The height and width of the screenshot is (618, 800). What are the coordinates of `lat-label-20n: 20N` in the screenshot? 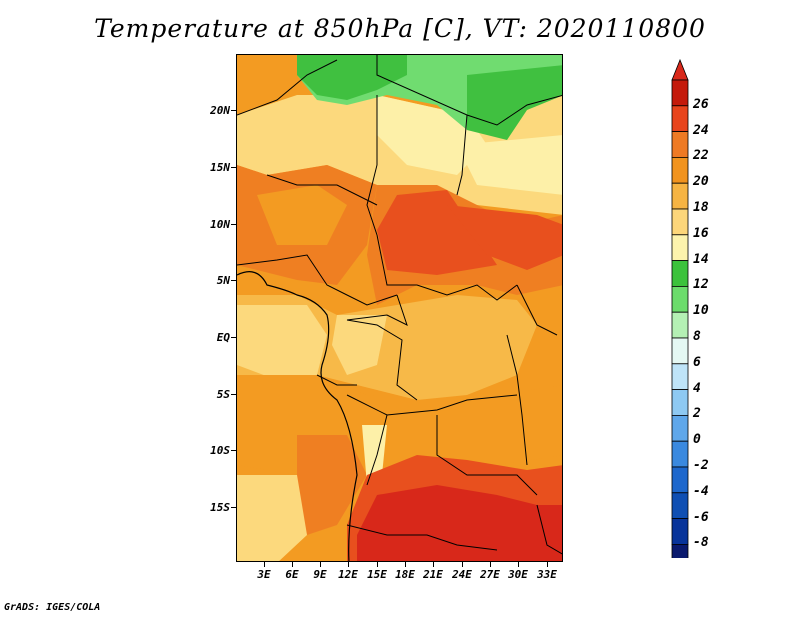 It's located at (220, 110).